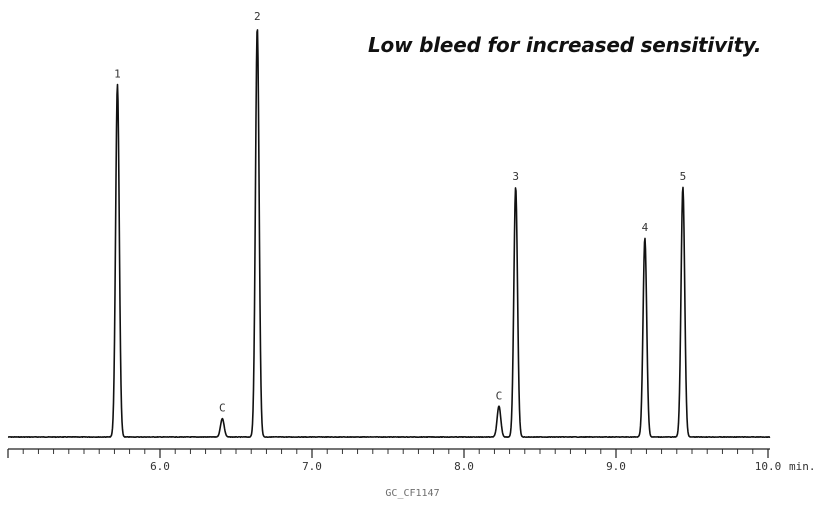 This screenshot has width=825, height=509. I want to click on x-tick-label: 8.0, so click(464, 466).